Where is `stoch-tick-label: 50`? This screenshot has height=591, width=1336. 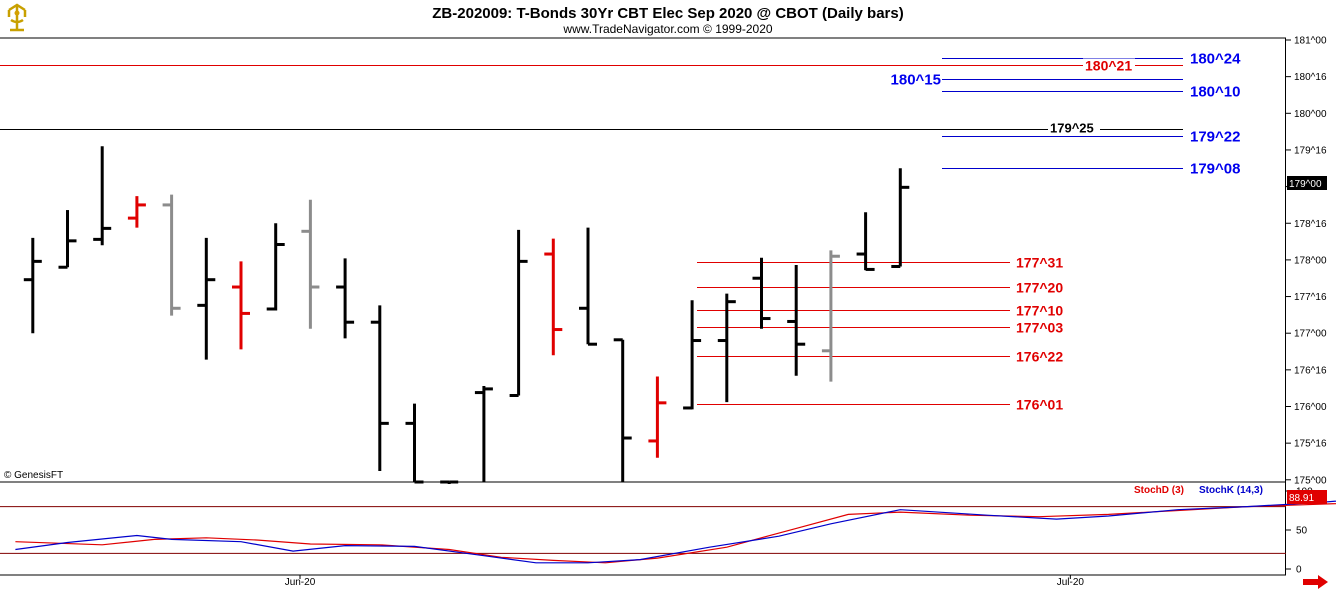 stoch-tick-label: 50 is located at coordinates (1302, 531).